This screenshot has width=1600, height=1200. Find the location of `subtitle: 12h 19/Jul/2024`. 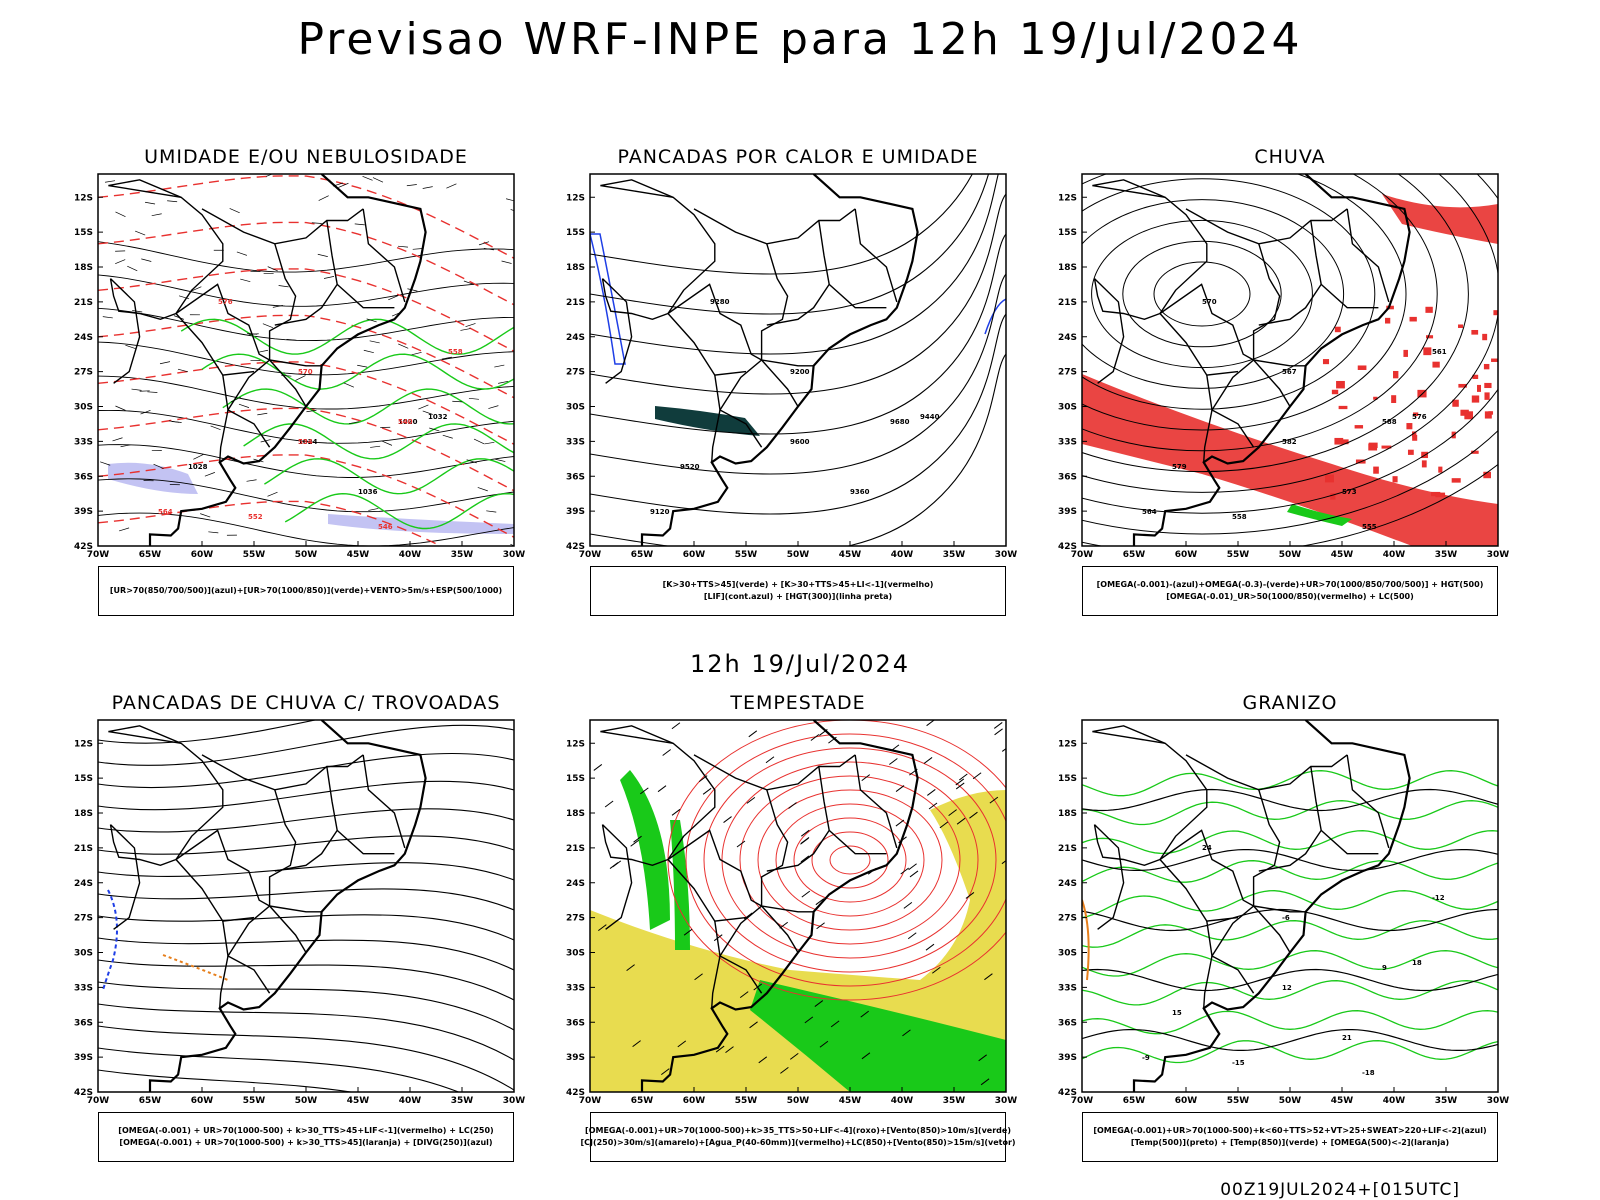

subtitle: 12h 19/Jul/2024 is located at coordinates (800, 664).